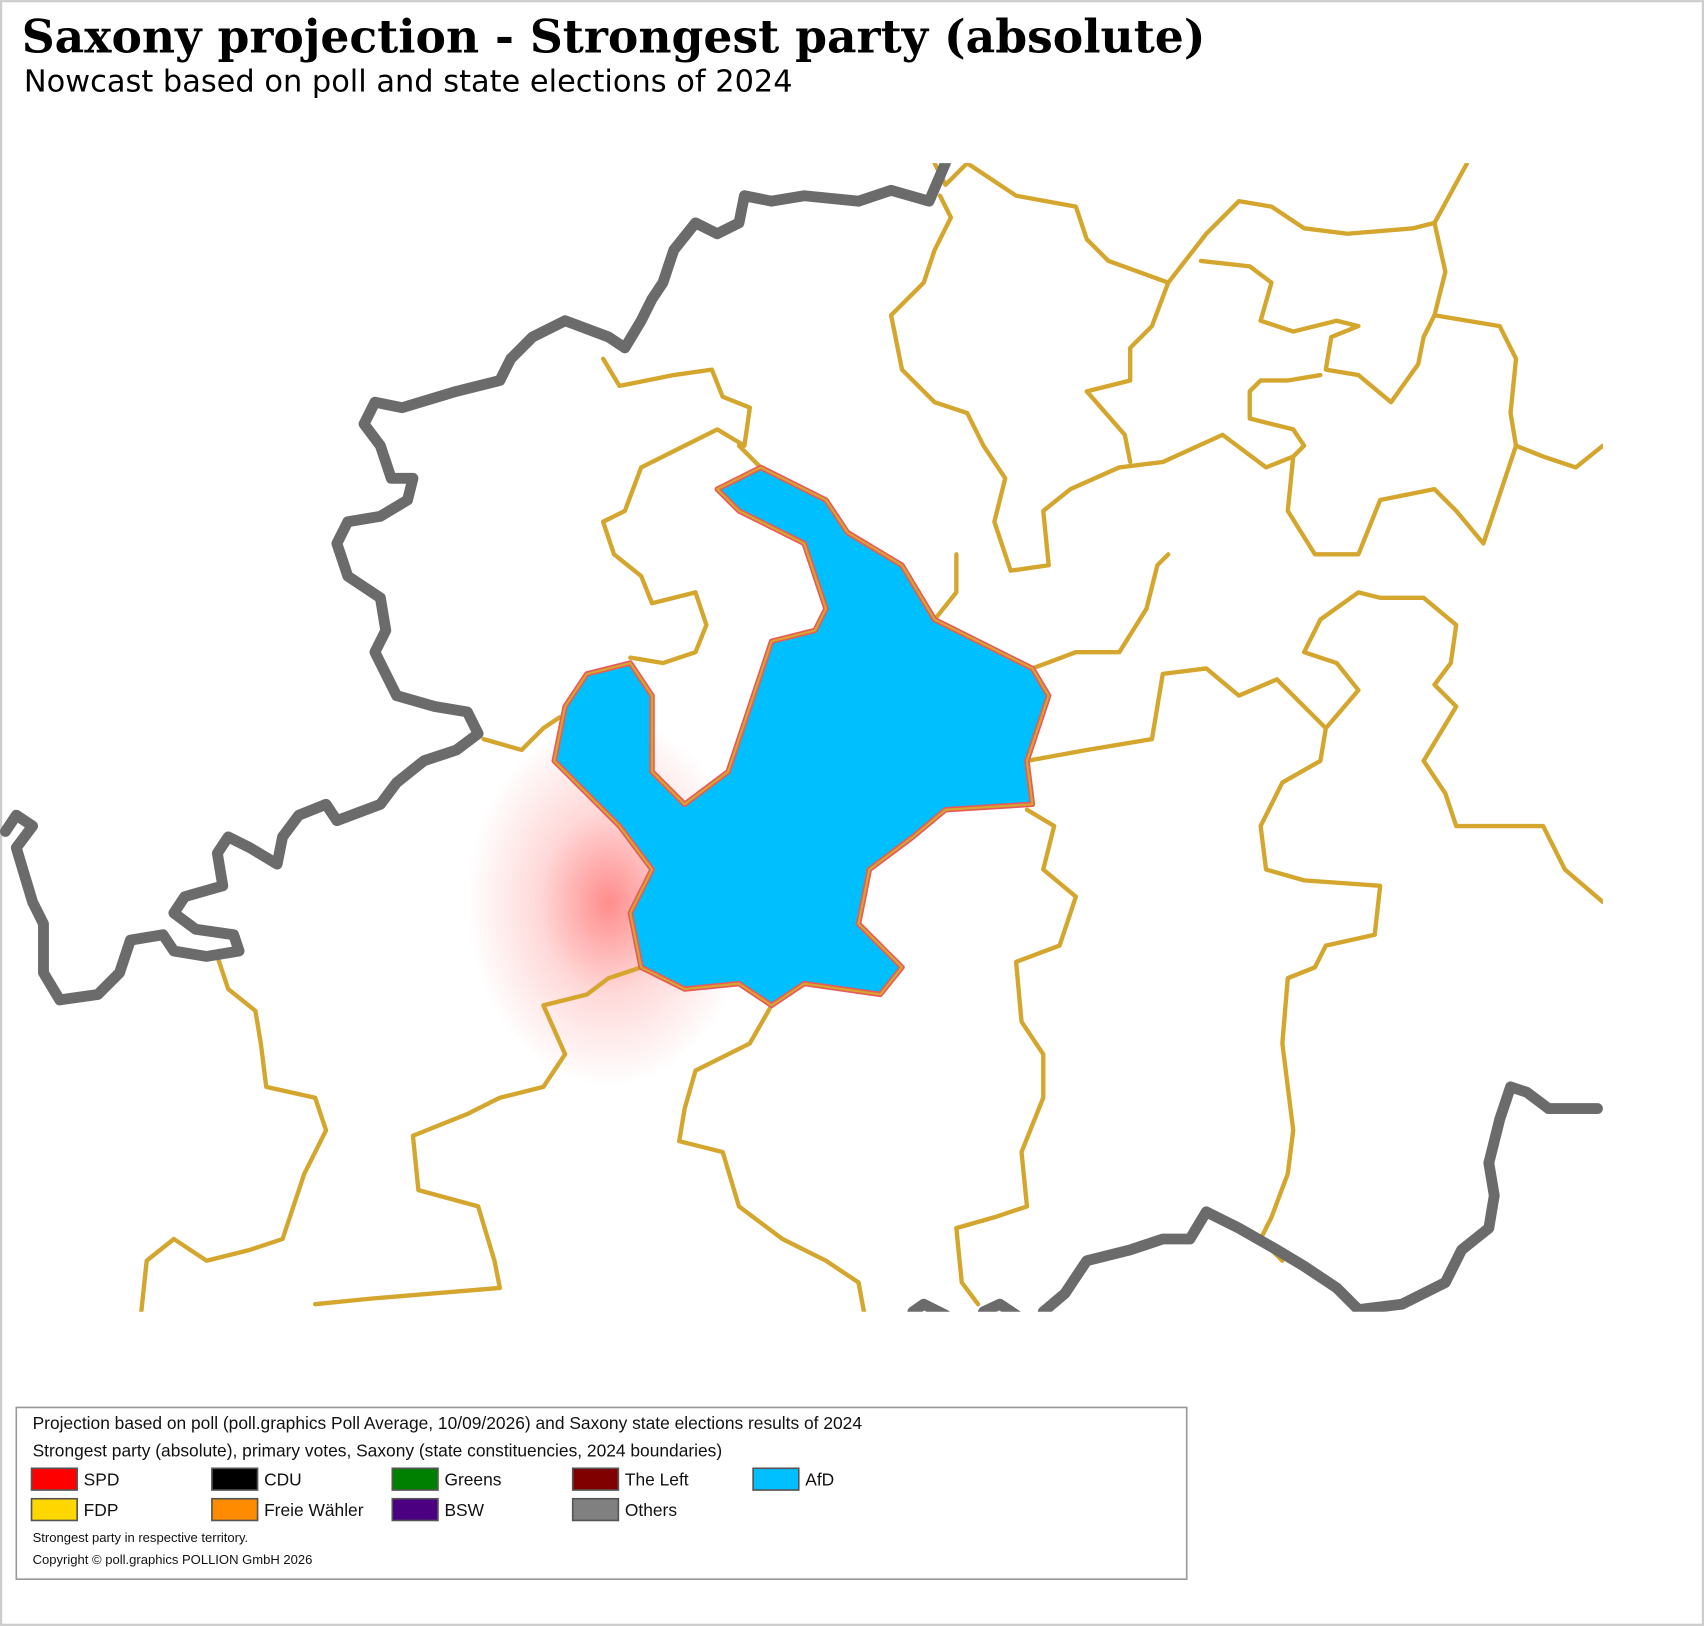 This screenshot has height=1626, width=1704. Describe the element at coordinates (101, 1510) in the screenshot. I see `party-name: FDP` at that location.